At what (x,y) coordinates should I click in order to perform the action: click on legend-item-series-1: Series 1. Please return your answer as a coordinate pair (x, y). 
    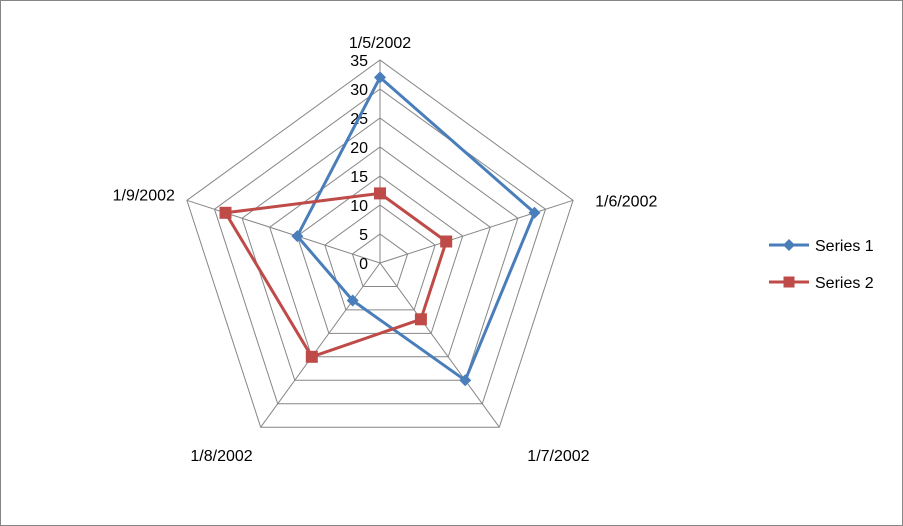
    Looking at the image, I should click on (821, 246).